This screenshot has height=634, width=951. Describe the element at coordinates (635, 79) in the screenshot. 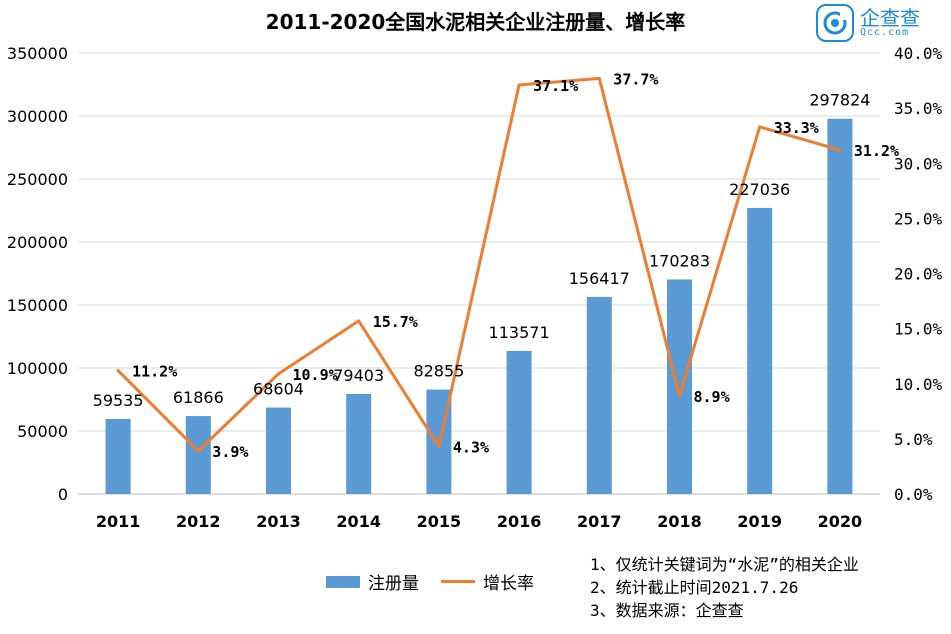

I see `data-label-growth-rate: 37.7%` at that location.